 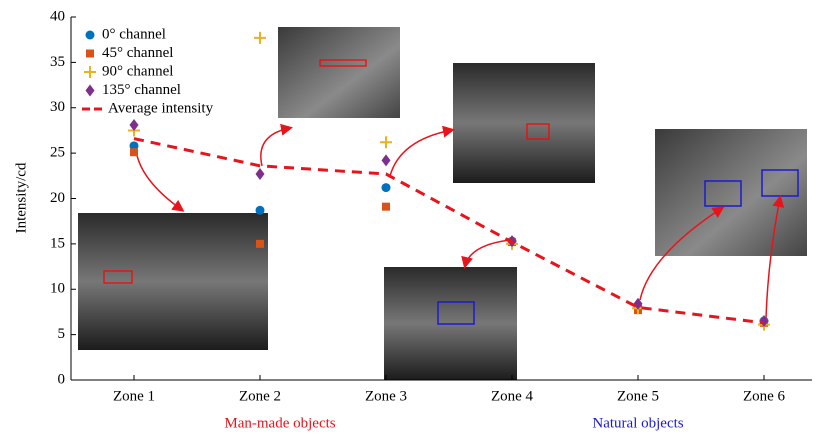 What do you see at coordinates (161, 108) in the screenshot?
I see `legend-label: Average intensity` at bounding box center [161, 108].